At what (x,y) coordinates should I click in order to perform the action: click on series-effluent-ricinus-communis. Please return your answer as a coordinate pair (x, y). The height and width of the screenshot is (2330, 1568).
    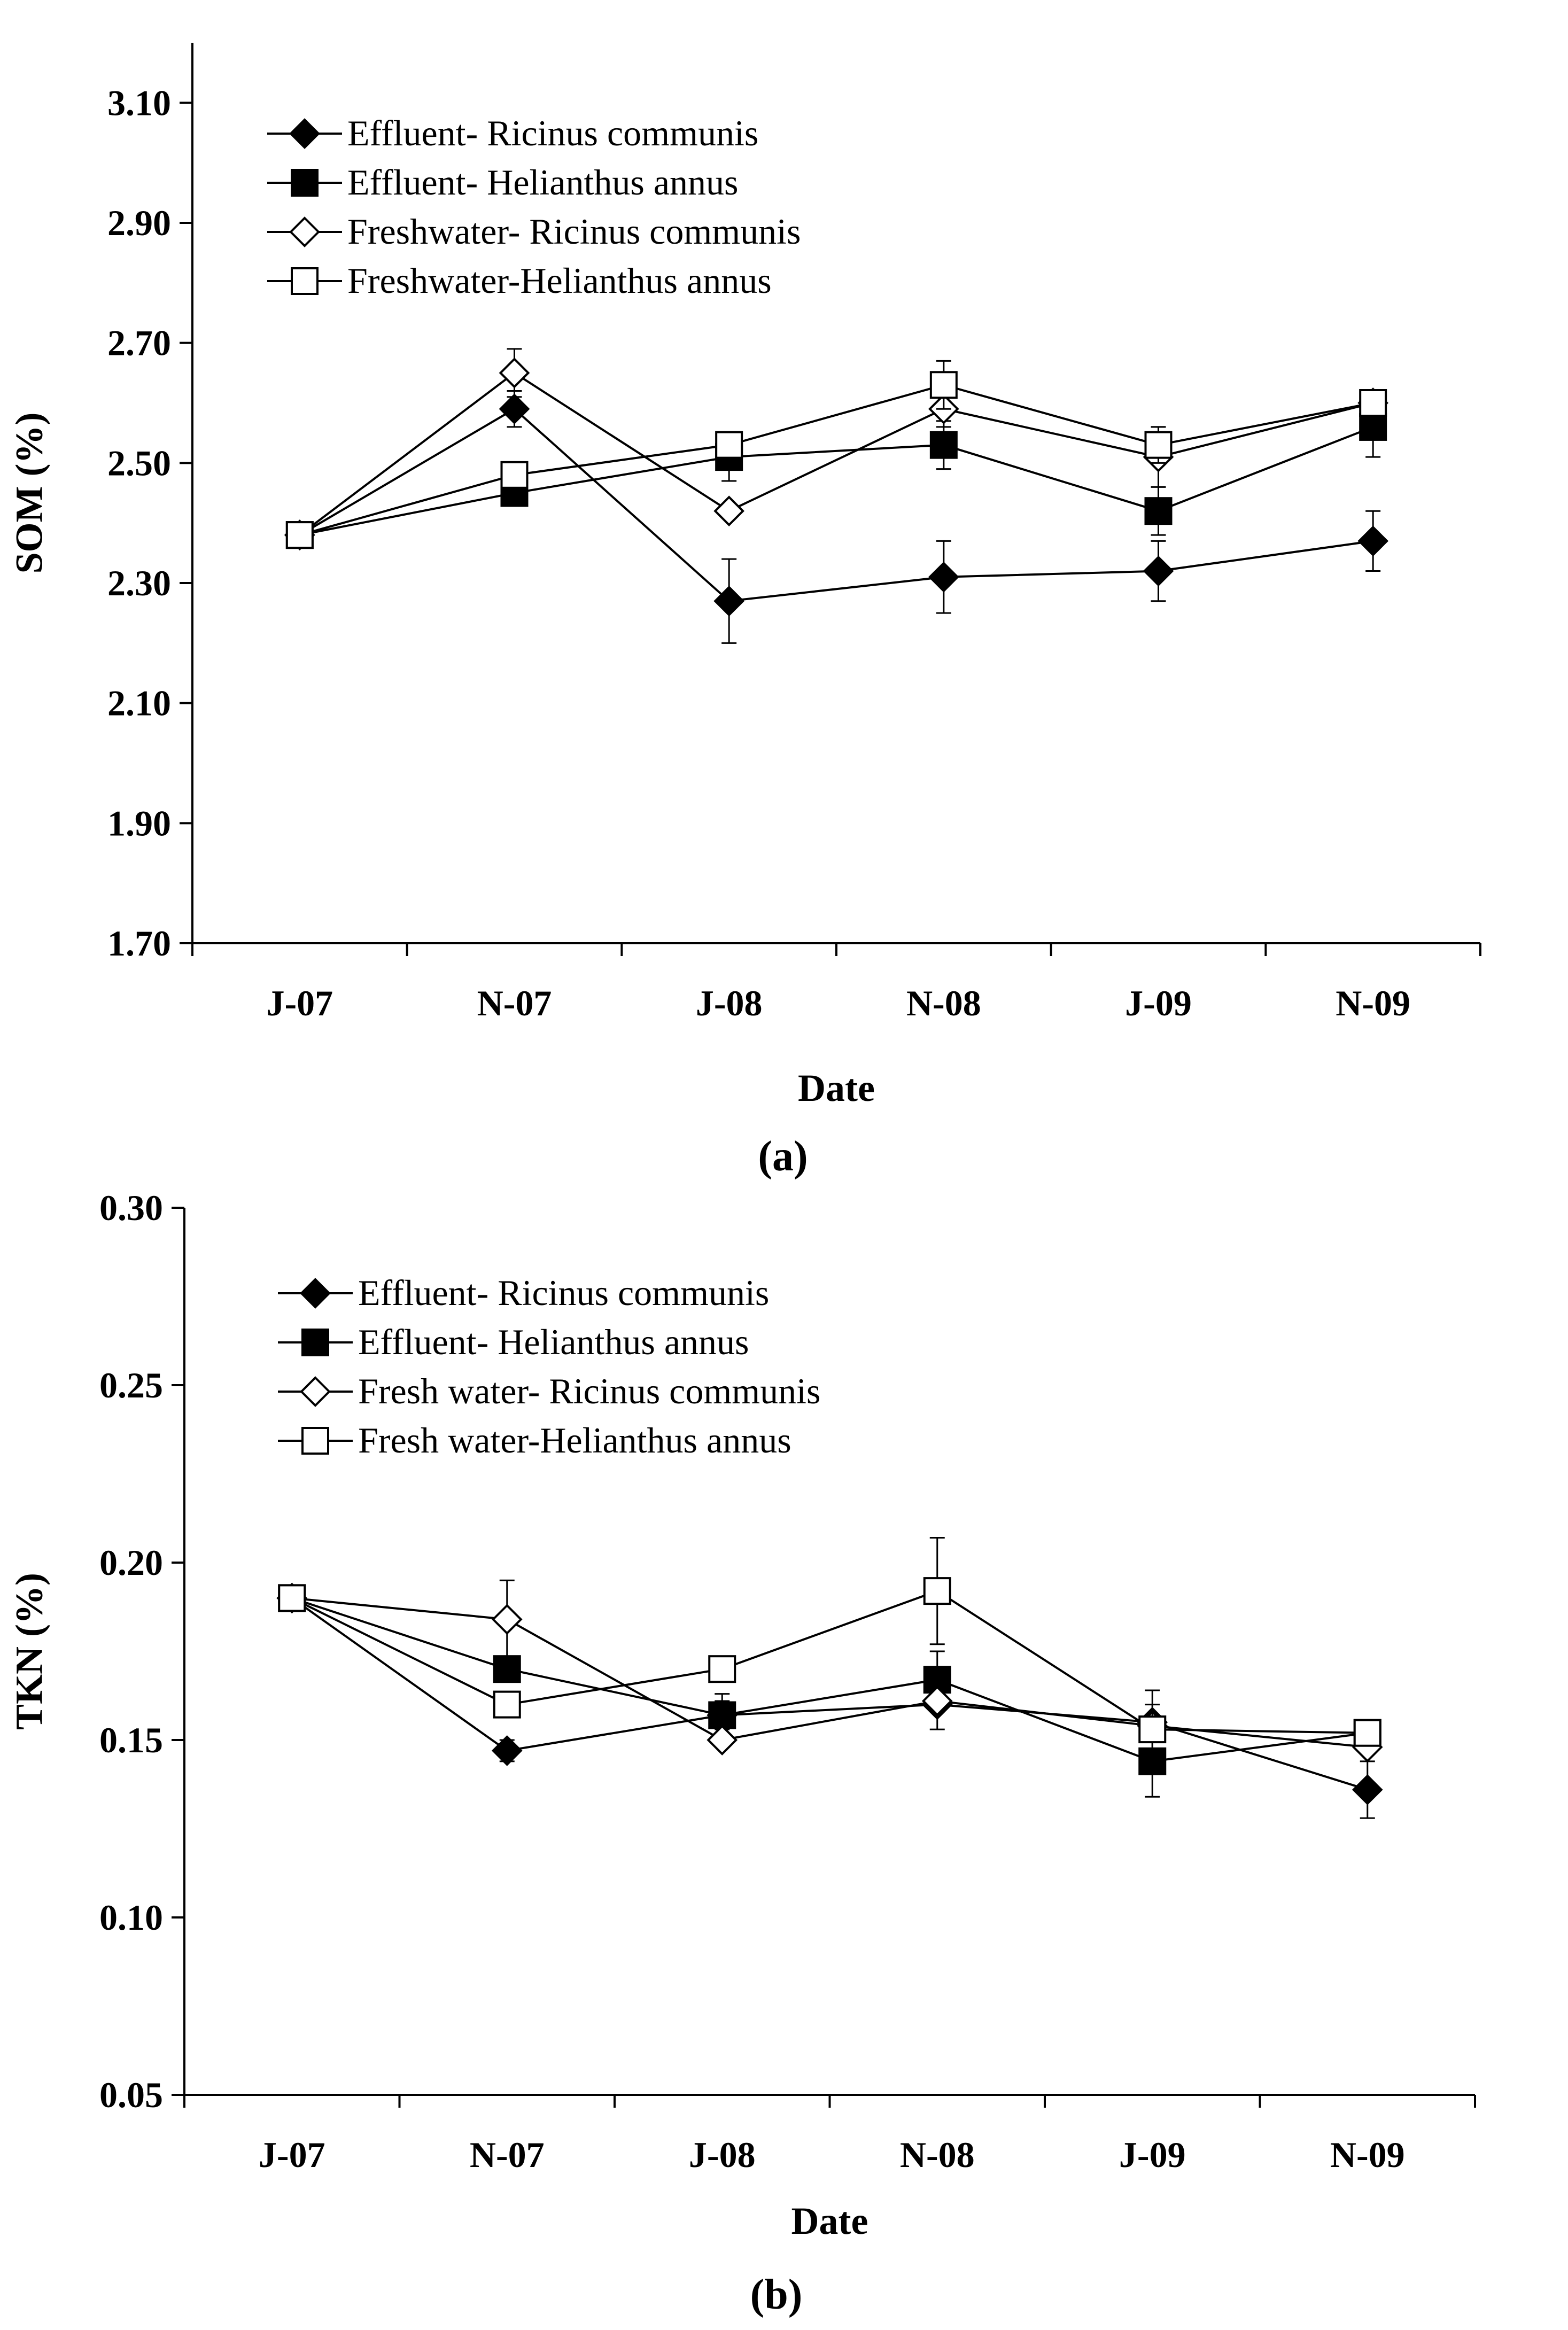
    Looking at the image, I should click on (836, 517).